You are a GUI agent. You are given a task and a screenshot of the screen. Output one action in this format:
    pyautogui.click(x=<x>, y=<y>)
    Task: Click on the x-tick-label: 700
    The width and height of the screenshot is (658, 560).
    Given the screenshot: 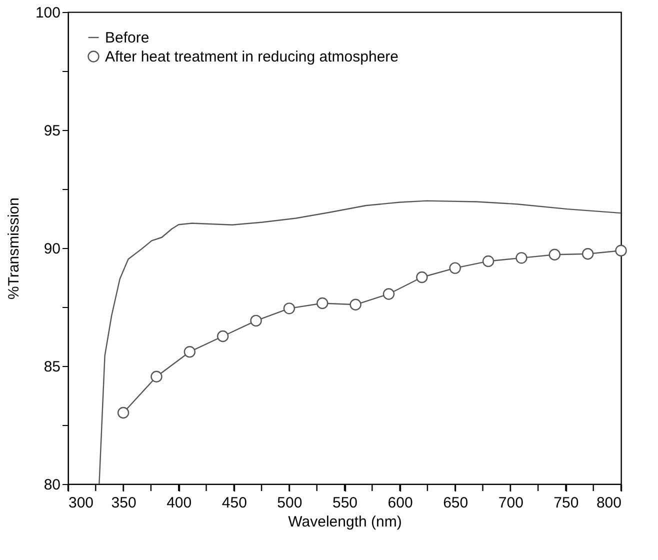 What is the action you would take?
    pyautogui.click(x=511, y=503)
    